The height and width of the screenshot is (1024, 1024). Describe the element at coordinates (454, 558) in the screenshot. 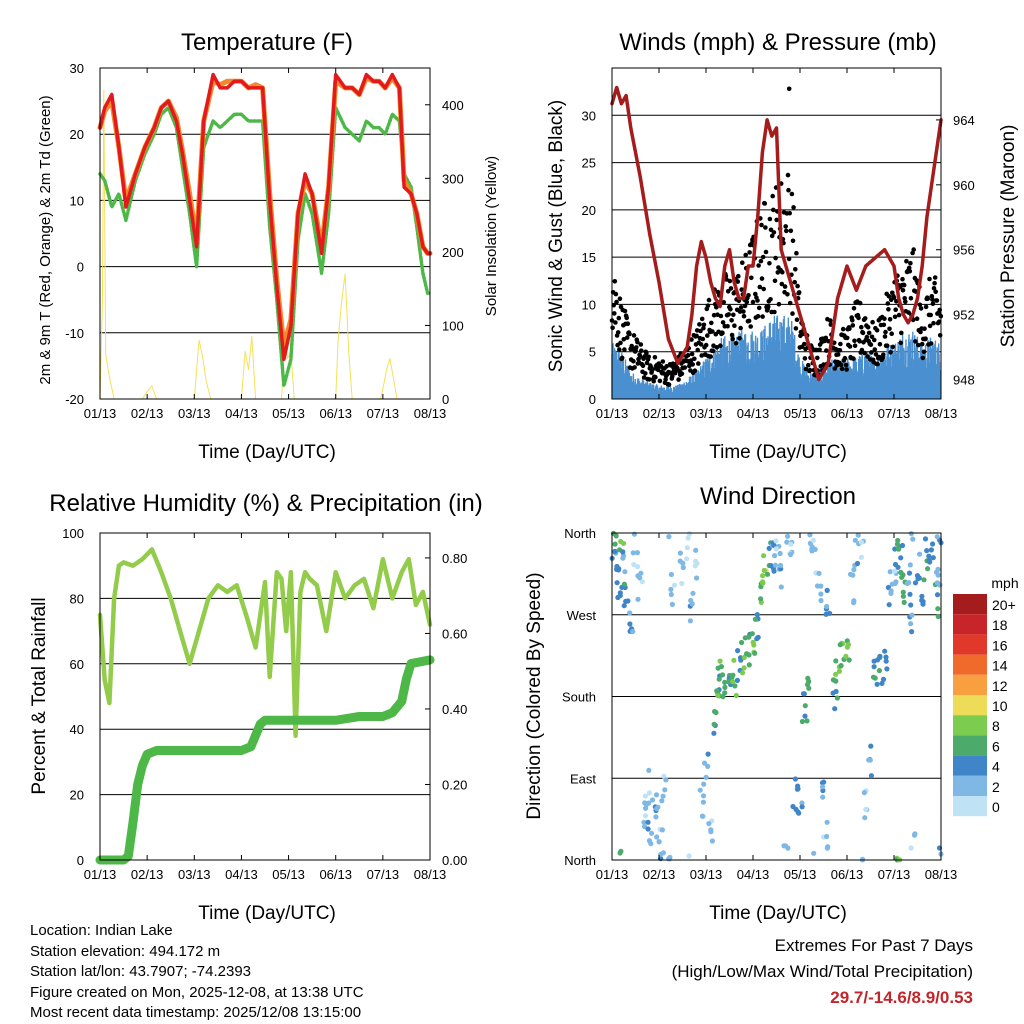

I see `precip-y2tick-label: 0.80` at that location.